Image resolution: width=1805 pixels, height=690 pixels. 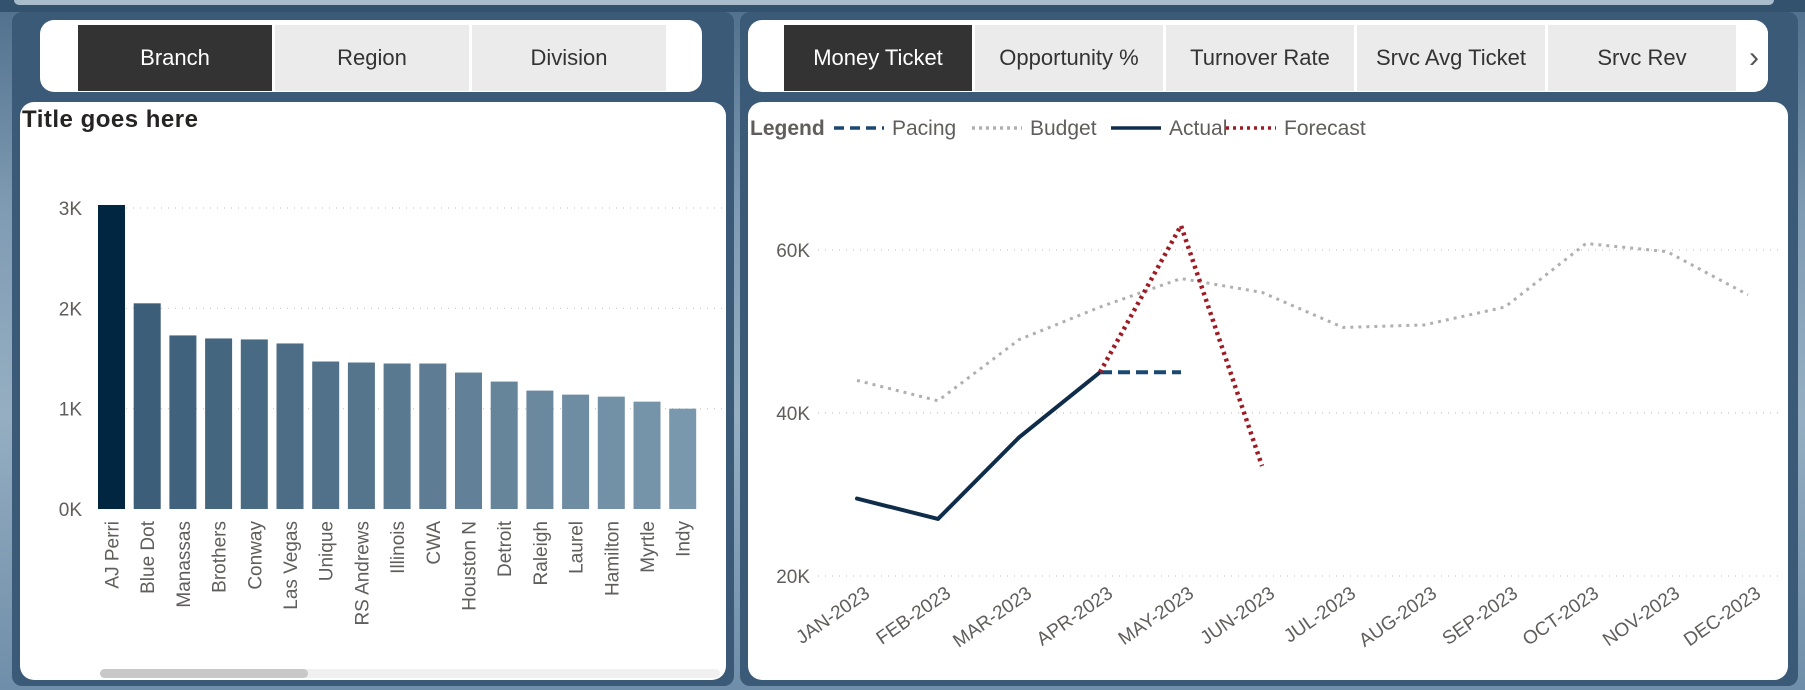 What do you see at coordinates (110, 119) in the screenshot?
I see `chart-title: Title goes here` at bounding box center [110, 119].